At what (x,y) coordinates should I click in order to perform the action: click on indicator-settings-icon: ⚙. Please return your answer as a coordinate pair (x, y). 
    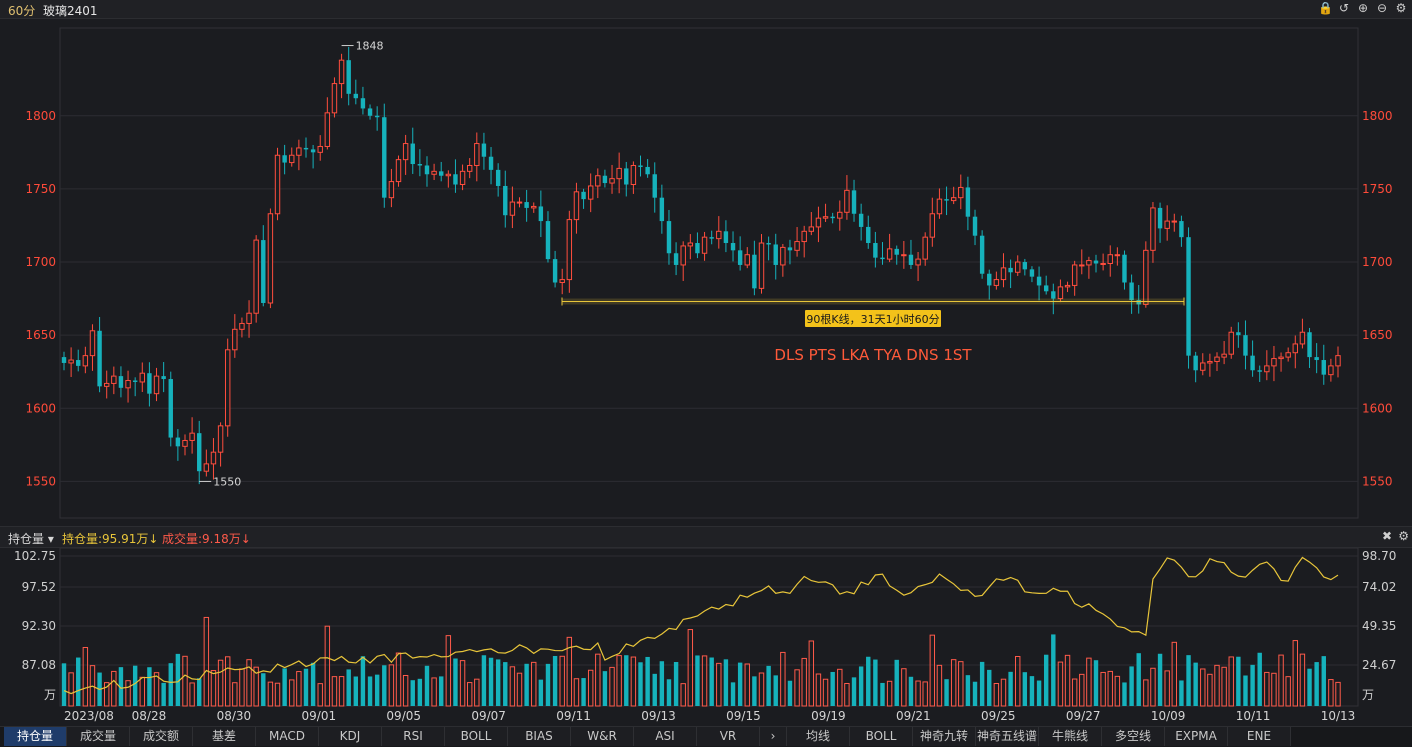
    Looking at the image, I should click on (1403, 536).